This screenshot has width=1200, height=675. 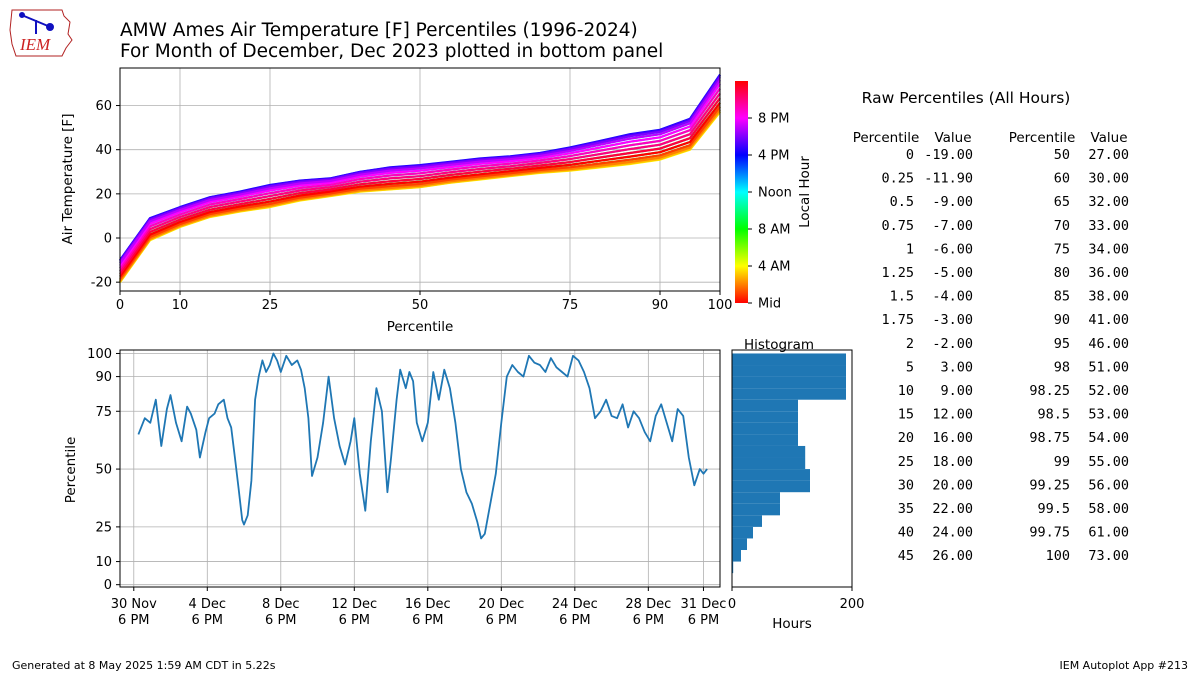 I want to click on table-left-value: 18.00, so click(x=952, y=462).